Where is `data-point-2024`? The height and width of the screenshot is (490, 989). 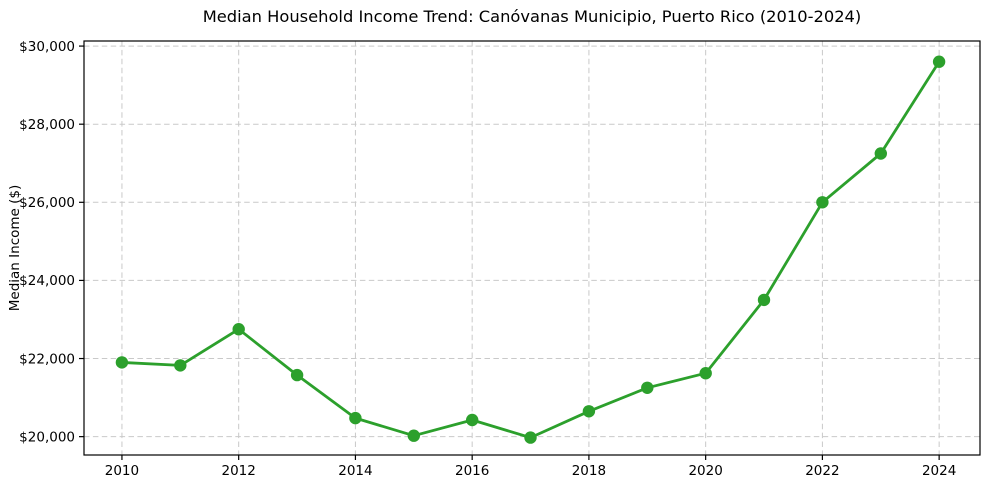 data-point-2024 is located at coordinates (939, 61).